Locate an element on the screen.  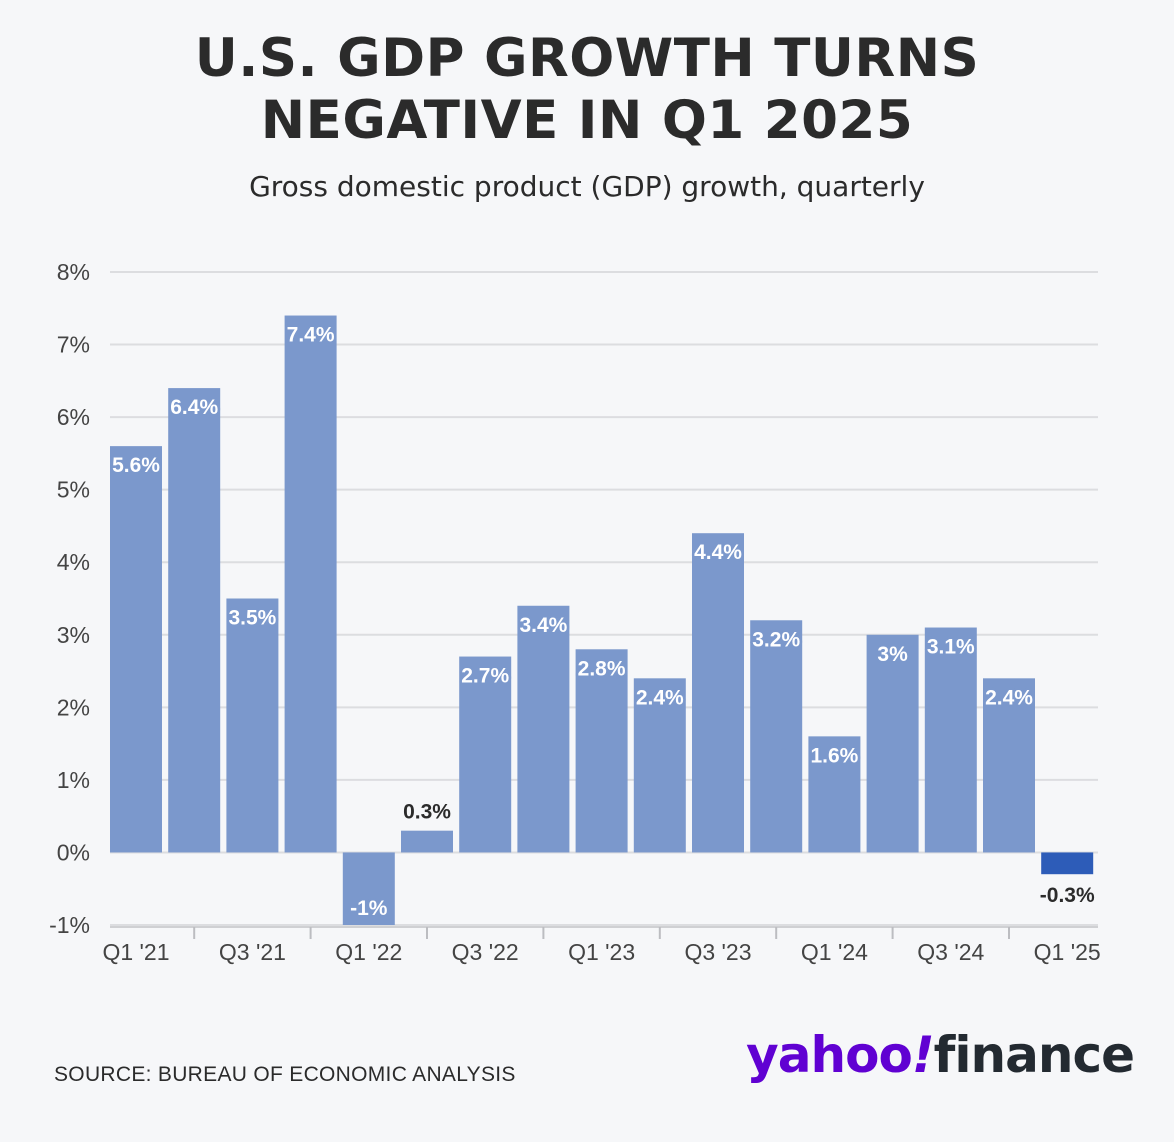
y-tick-label: 0% is located at coordinates (73, 852).